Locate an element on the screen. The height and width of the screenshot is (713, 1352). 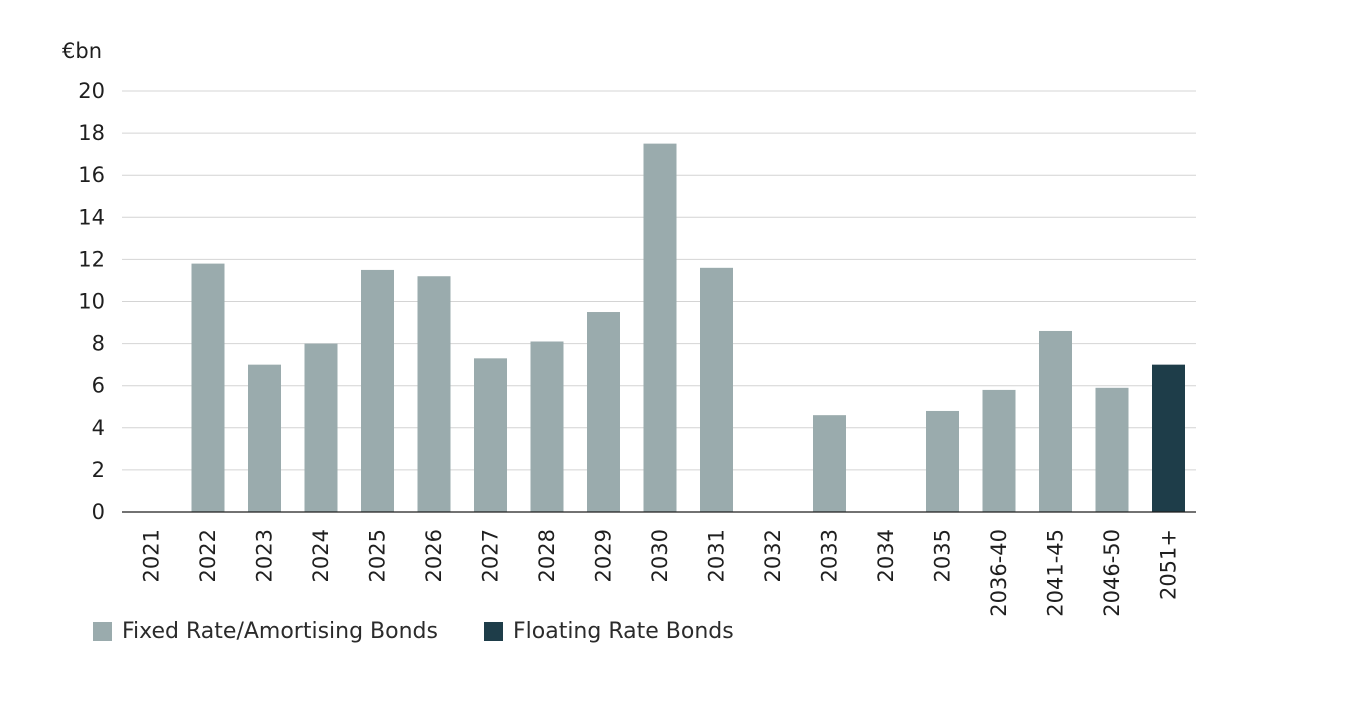
x-tick-label: 2033 is located at coordinates (830, 555).